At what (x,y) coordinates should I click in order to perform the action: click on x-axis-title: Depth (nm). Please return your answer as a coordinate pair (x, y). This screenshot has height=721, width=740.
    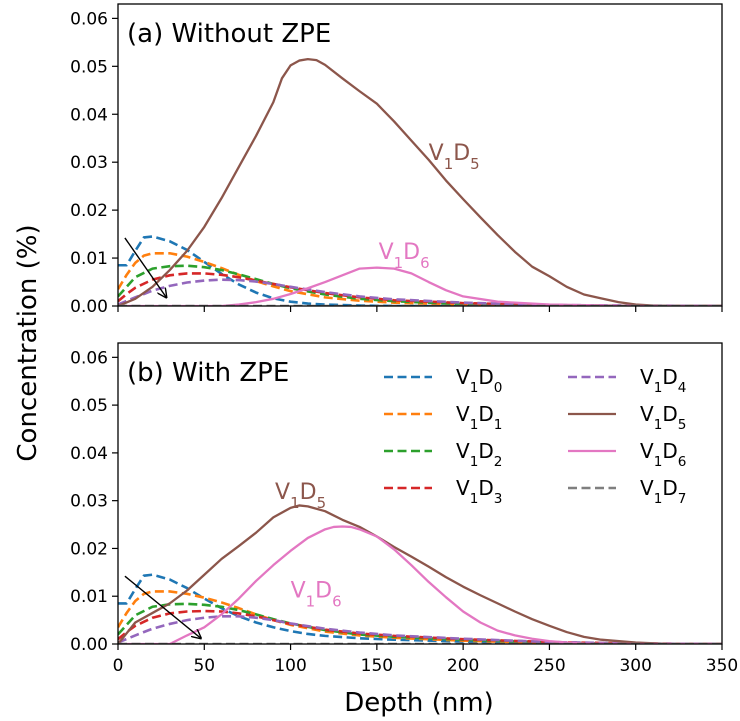
    Looking at the image, I should click on (419, 703).